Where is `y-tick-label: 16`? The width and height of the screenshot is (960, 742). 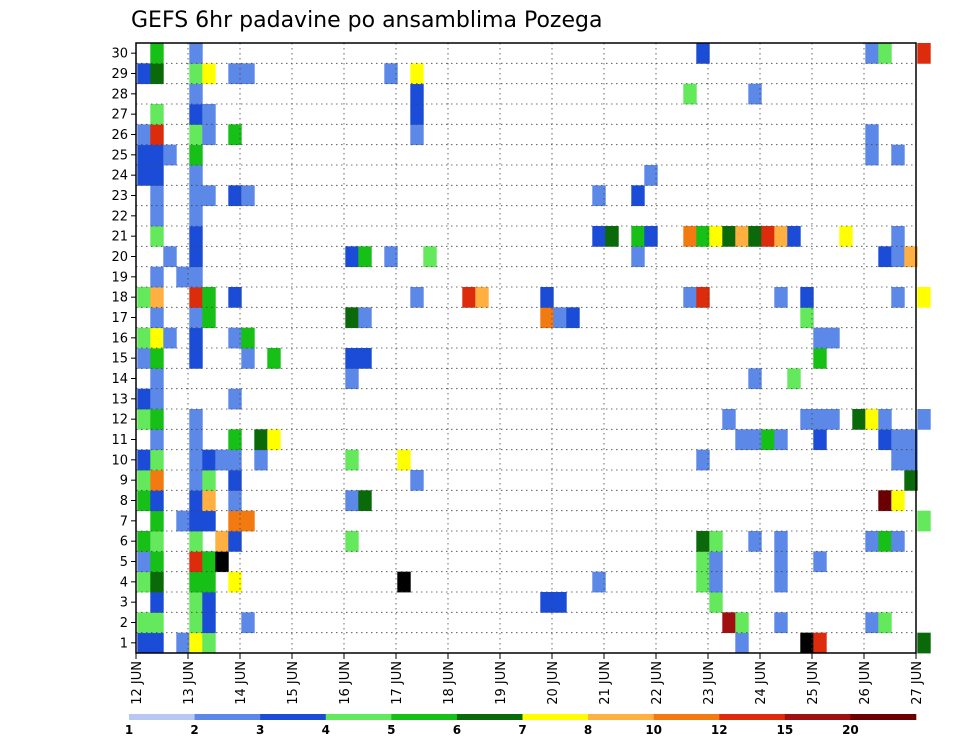
y-tick-label: 16 is located at coordinates (119, 338).